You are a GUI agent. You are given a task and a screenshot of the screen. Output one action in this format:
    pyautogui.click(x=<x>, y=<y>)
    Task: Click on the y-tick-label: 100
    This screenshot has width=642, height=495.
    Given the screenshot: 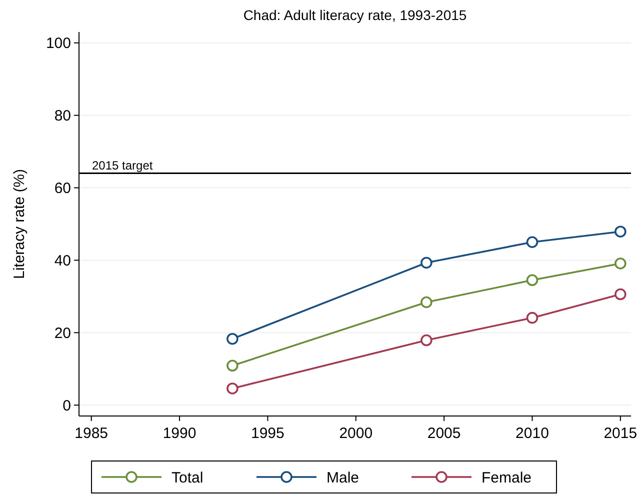 What is the action you would take?
    pyautogui.click(x=58, y=43)
    